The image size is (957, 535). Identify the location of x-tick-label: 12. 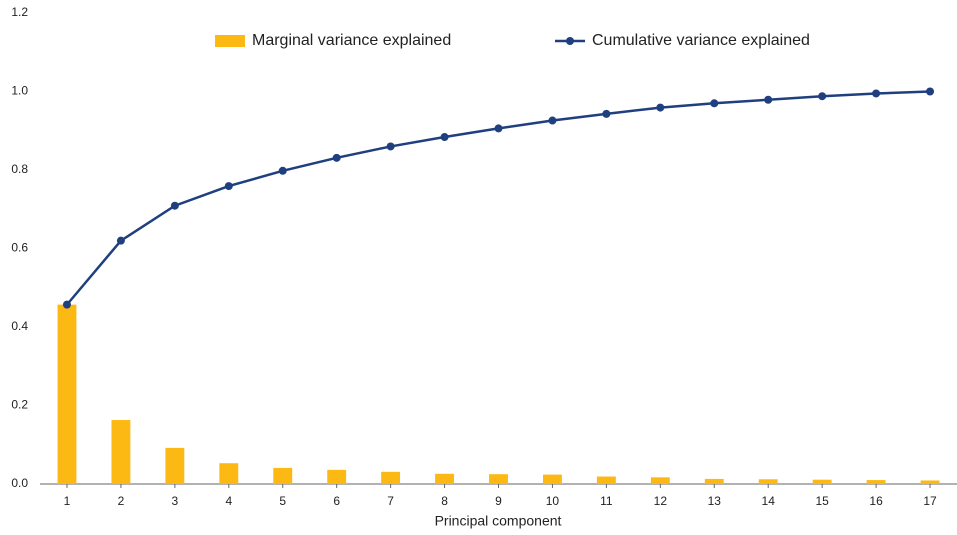
(661, 501).